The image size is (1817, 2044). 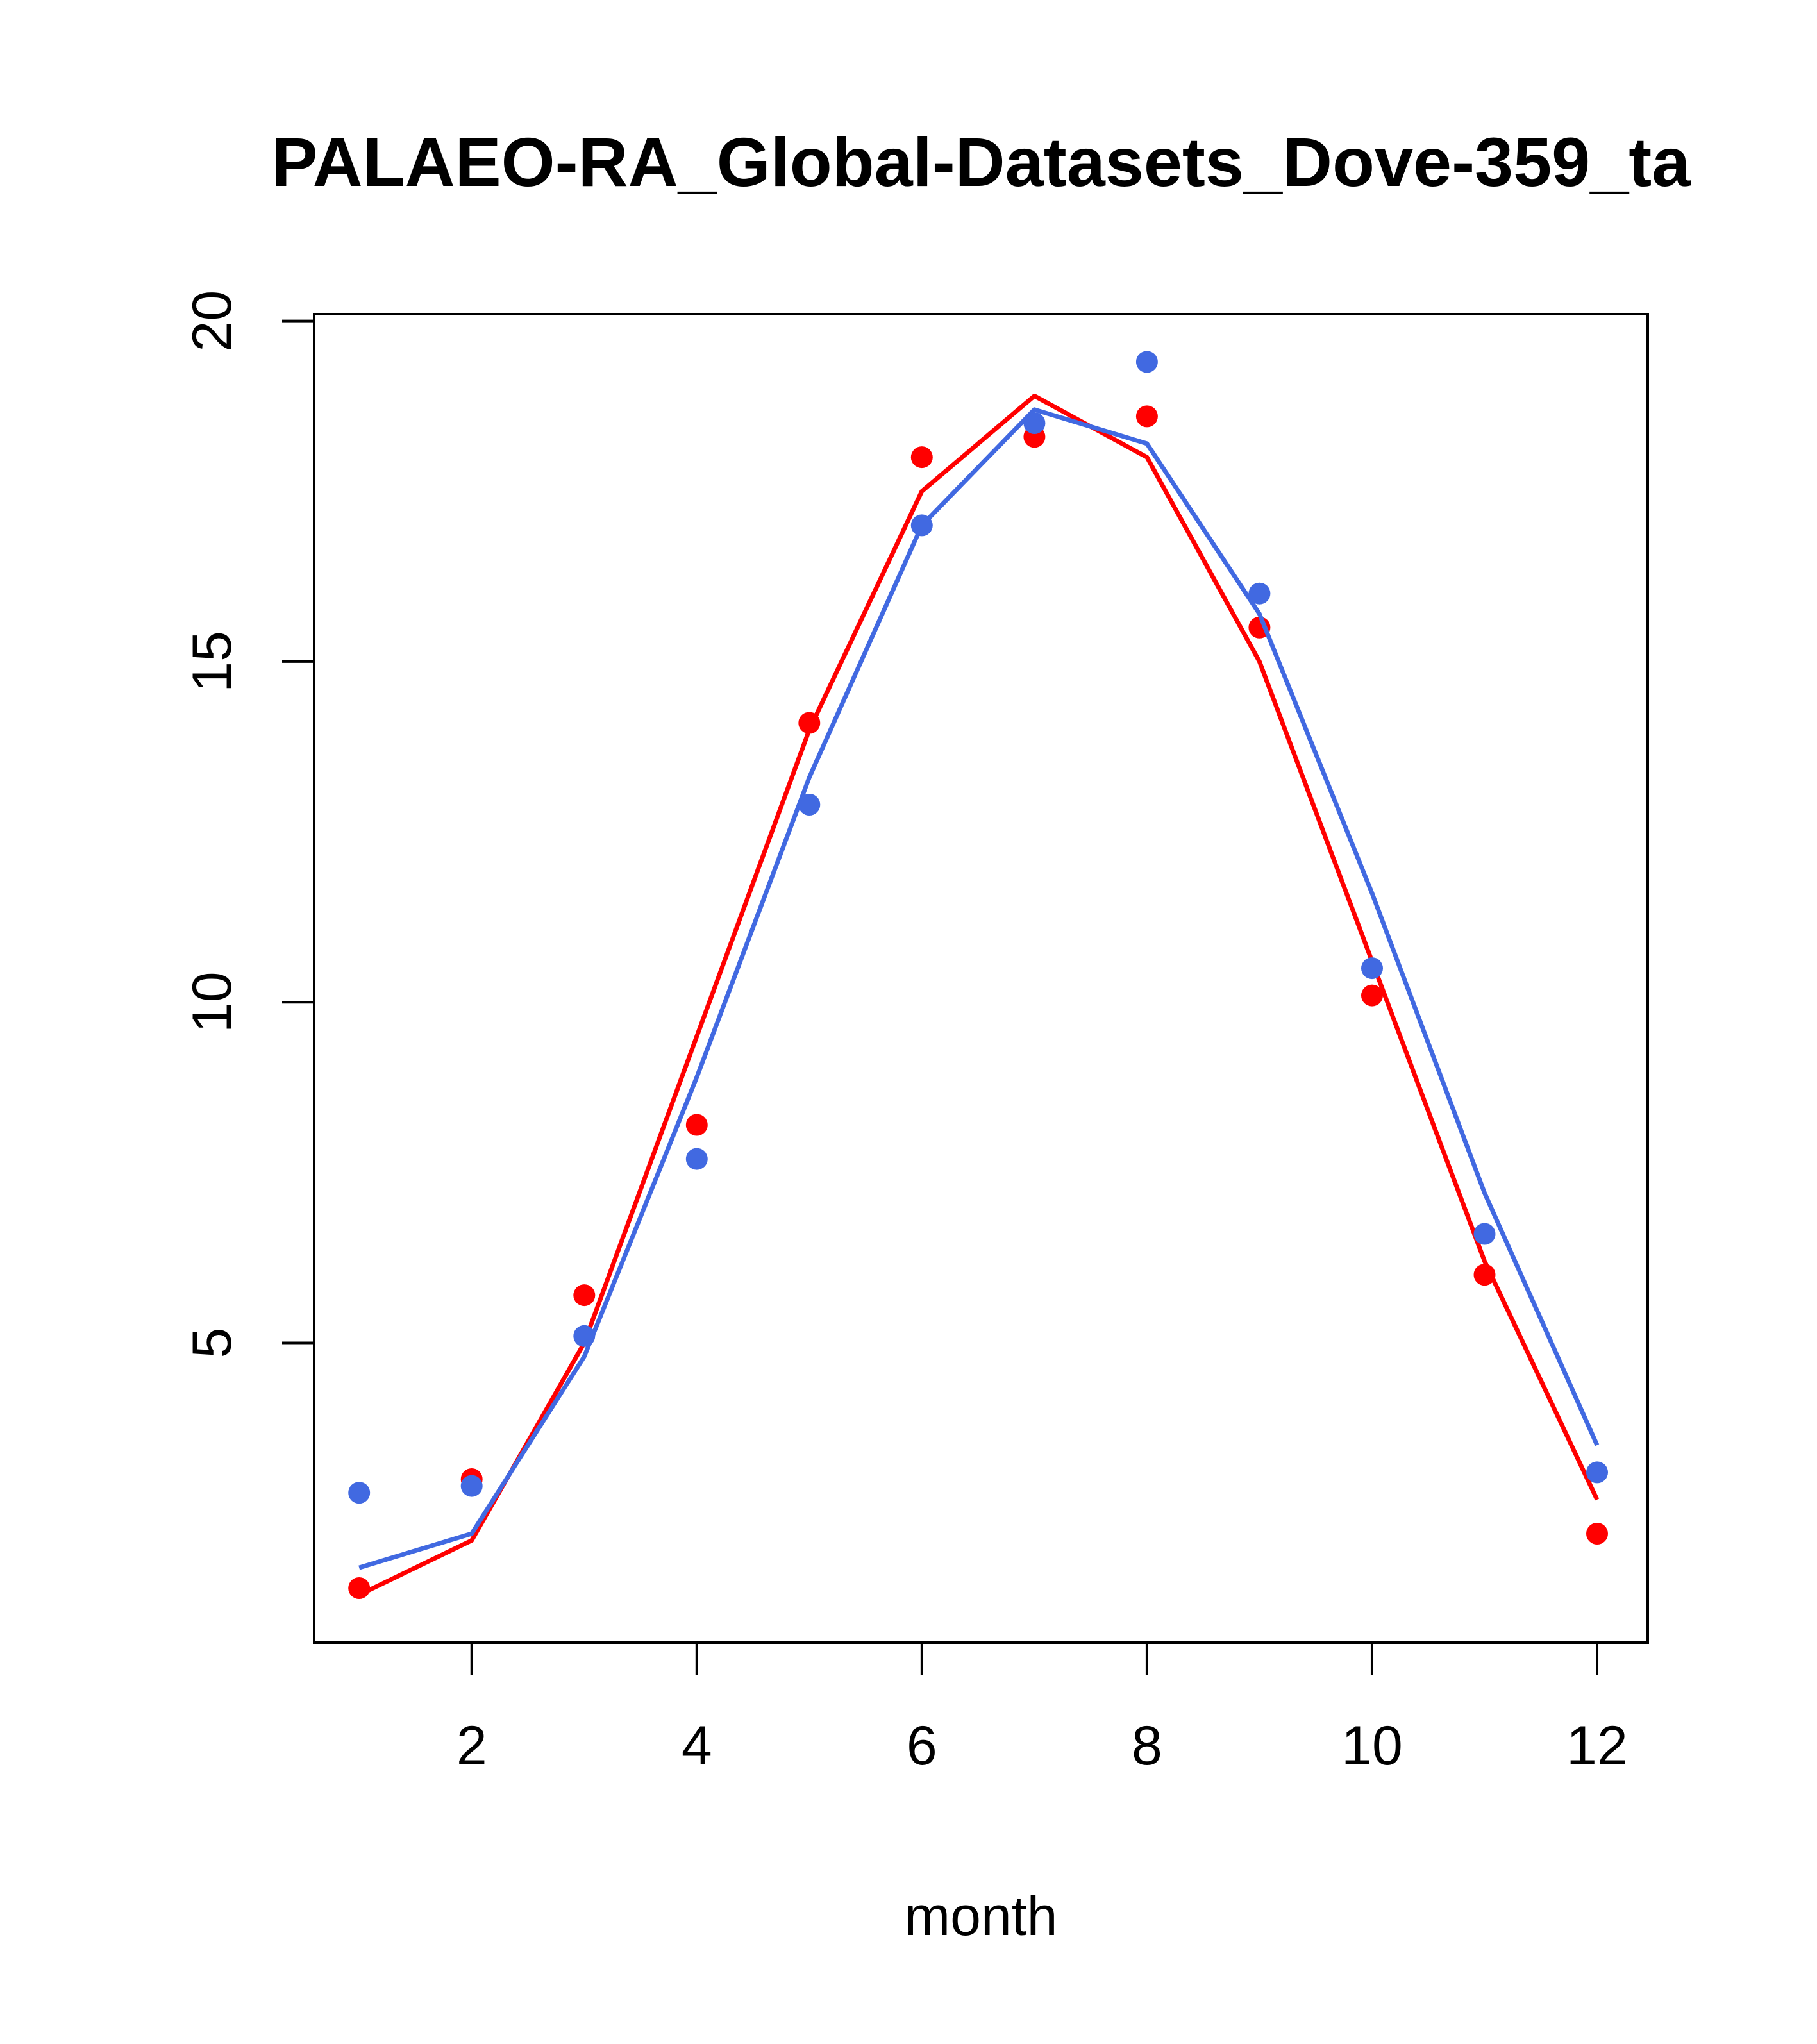 I want to click on y-tick-label: 5, so click(x=212, y=1343).